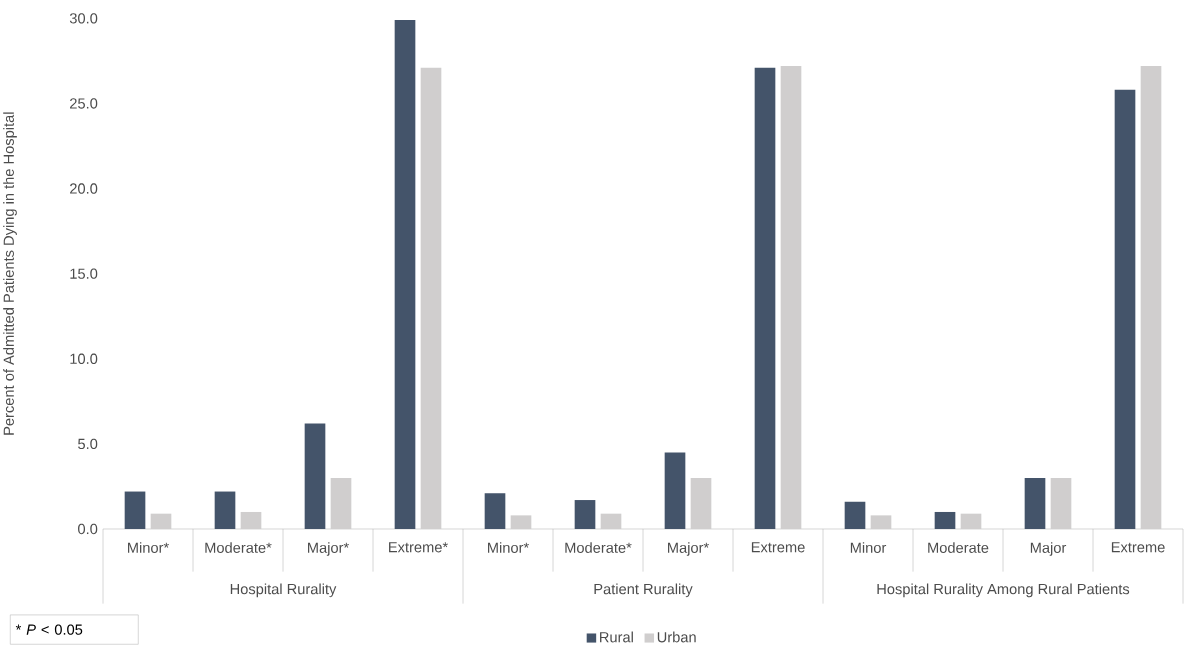 The image size is (1185, 648). Describe the element at coordinates (49, 629) in the screenshot. I see `text: *P < 0.05` at that location.